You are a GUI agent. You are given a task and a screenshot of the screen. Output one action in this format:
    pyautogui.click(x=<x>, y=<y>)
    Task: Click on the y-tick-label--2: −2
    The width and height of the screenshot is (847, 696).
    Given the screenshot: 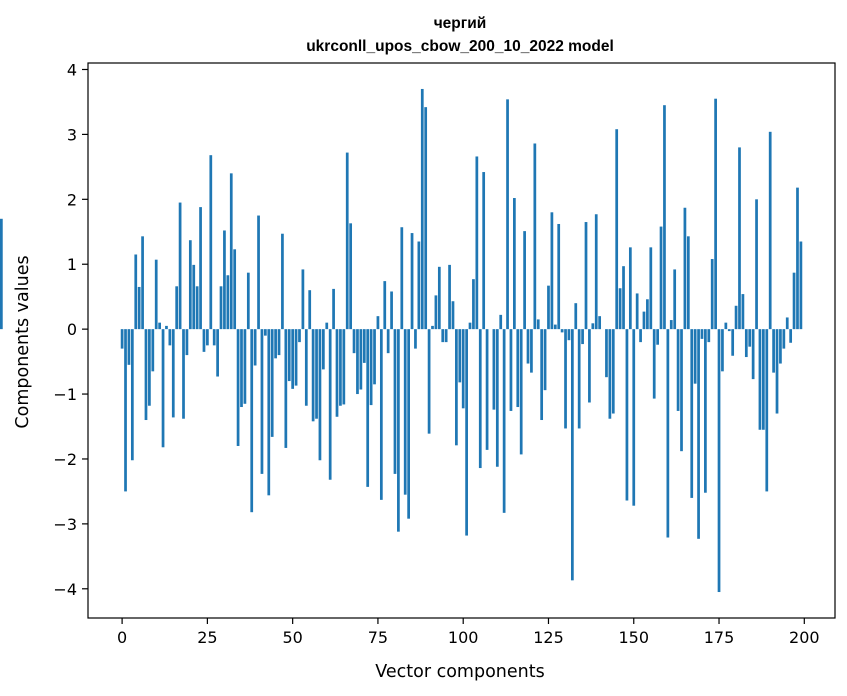 What is the action you would take?
    pyautogui.click(x=65, y=459)
    